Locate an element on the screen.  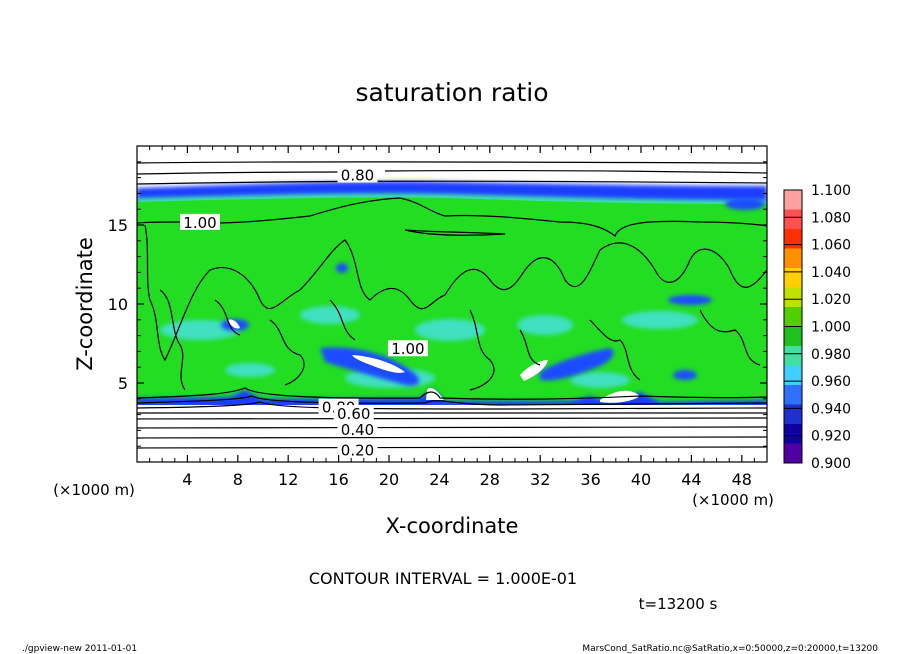
lower-dry-region is located at coordinates (452, 433).